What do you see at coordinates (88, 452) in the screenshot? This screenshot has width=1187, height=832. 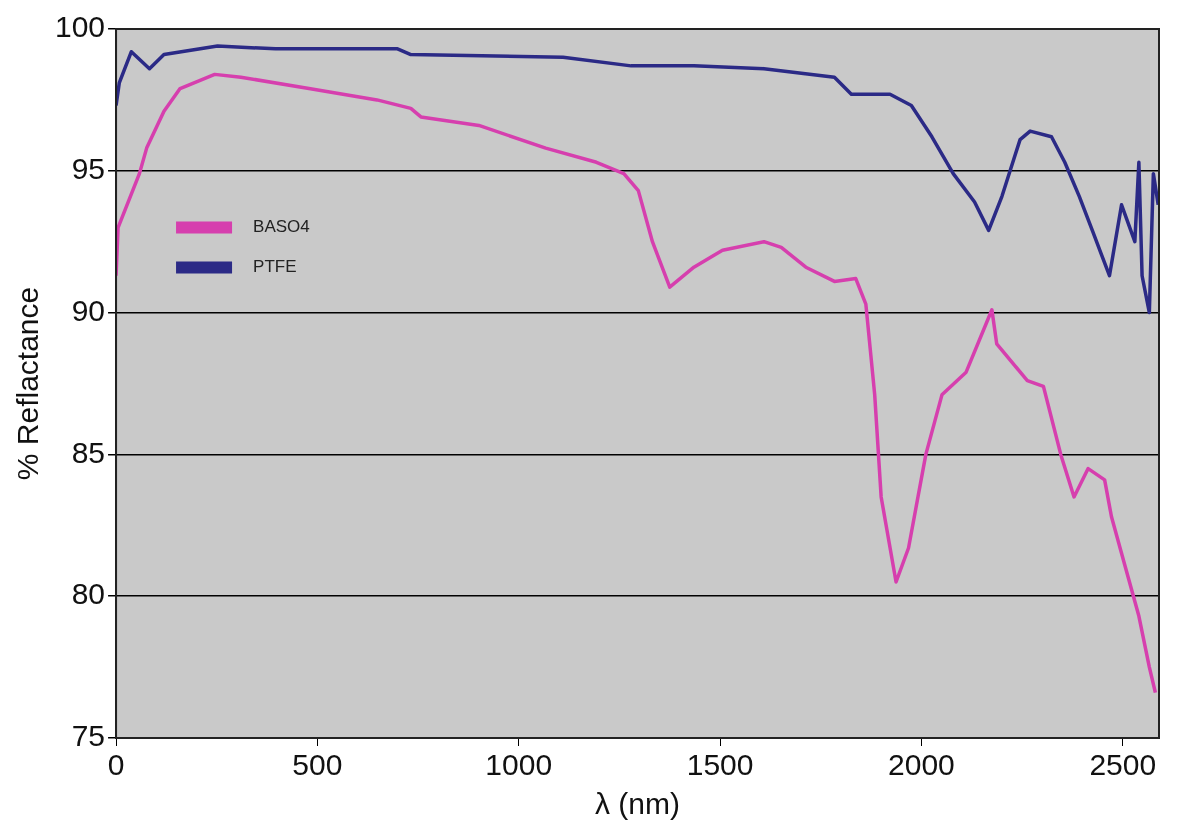 I see `y-tick-label: 85` at bounding box center [88, 452].